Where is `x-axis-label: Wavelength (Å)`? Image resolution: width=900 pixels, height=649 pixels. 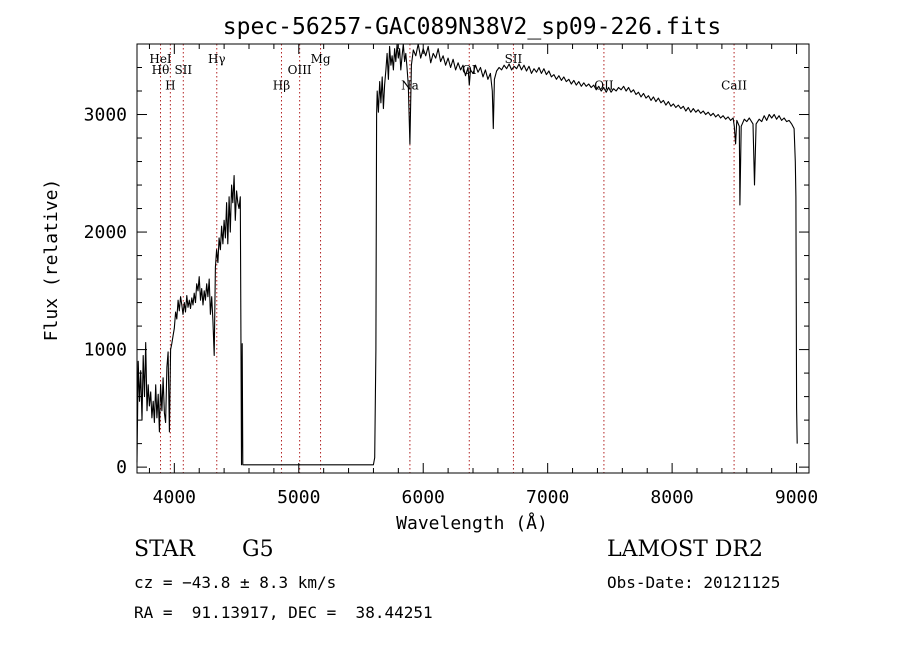 x-axis-label: Wavelength (Å) is located at coordinates (472, 523).